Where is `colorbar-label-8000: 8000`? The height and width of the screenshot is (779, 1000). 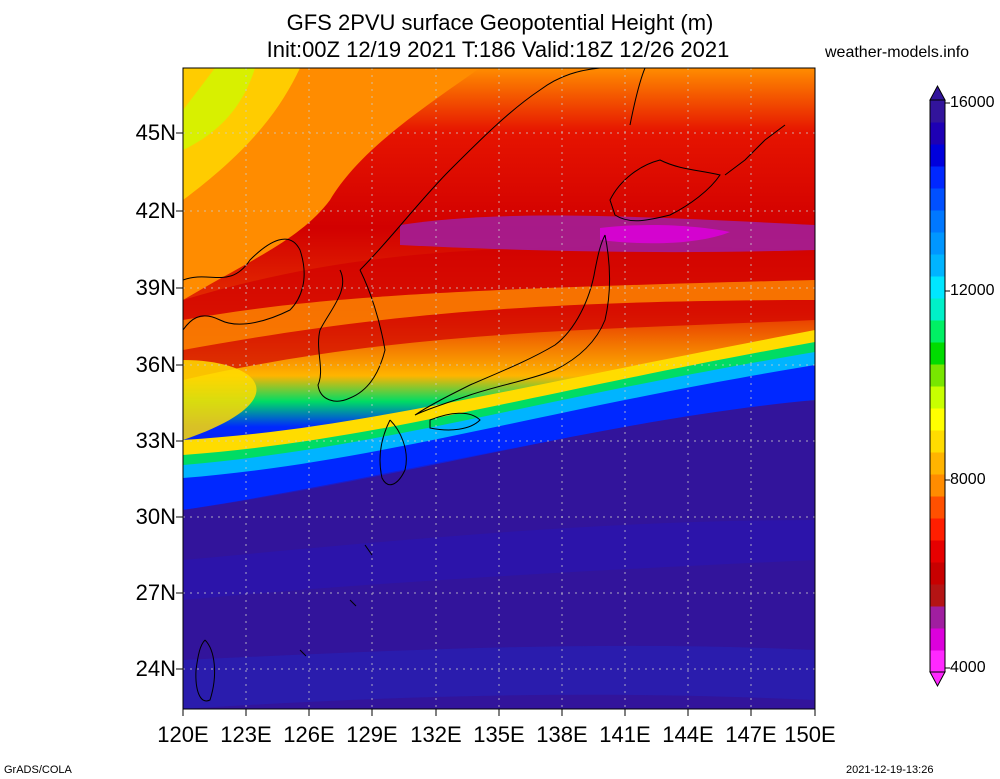 colorbar-label-8000: 8000 is located at coordinates (968, 479).